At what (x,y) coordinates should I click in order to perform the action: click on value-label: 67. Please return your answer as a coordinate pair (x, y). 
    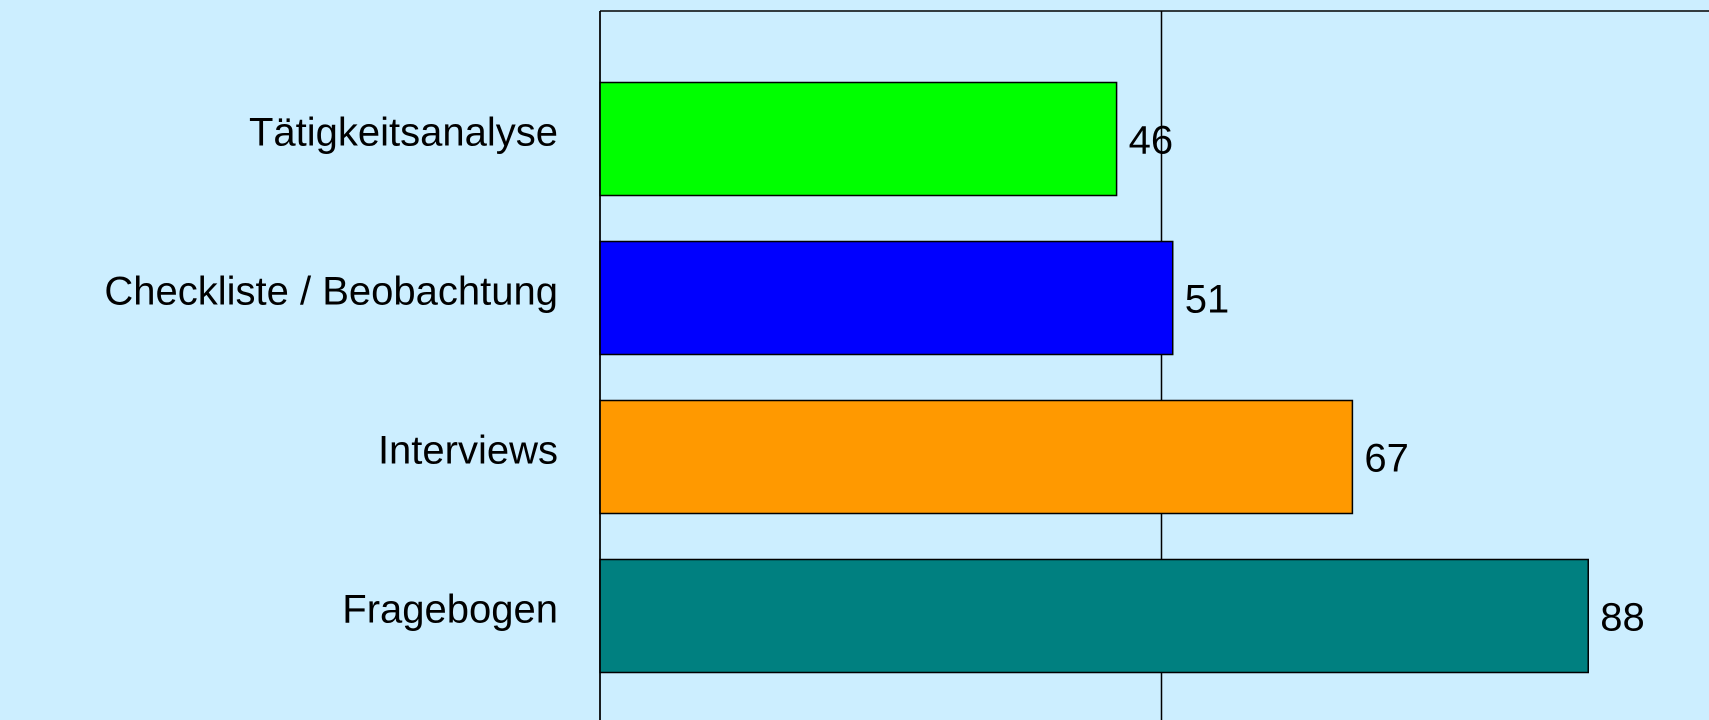
    Looking at the image, I should click on (1386, 459).